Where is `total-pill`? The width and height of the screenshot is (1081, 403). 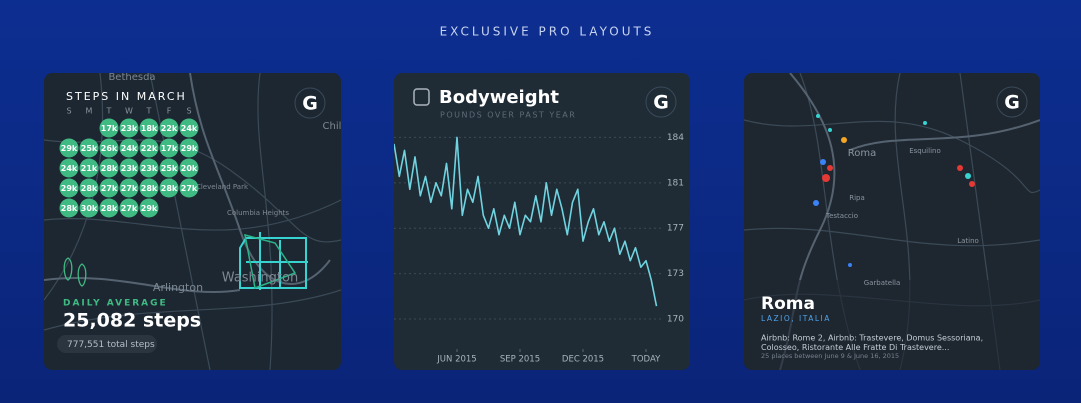
total-pill is located at coordinates (107, 344).